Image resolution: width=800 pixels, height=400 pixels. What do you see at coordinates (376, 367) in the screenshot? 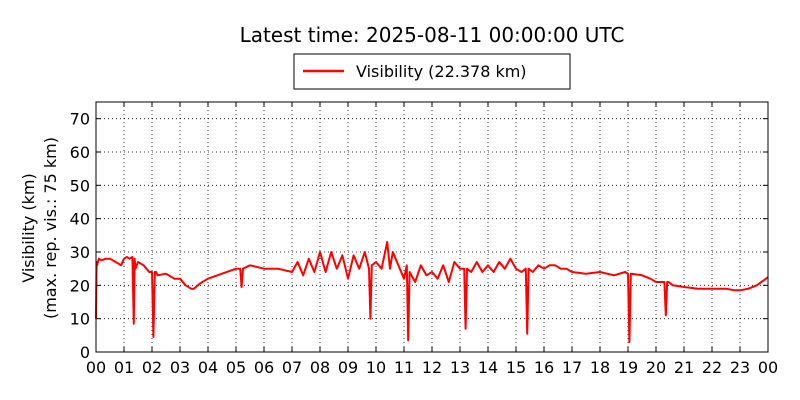
I see `x-tick-label: 10` at bounding box center [376, 367].